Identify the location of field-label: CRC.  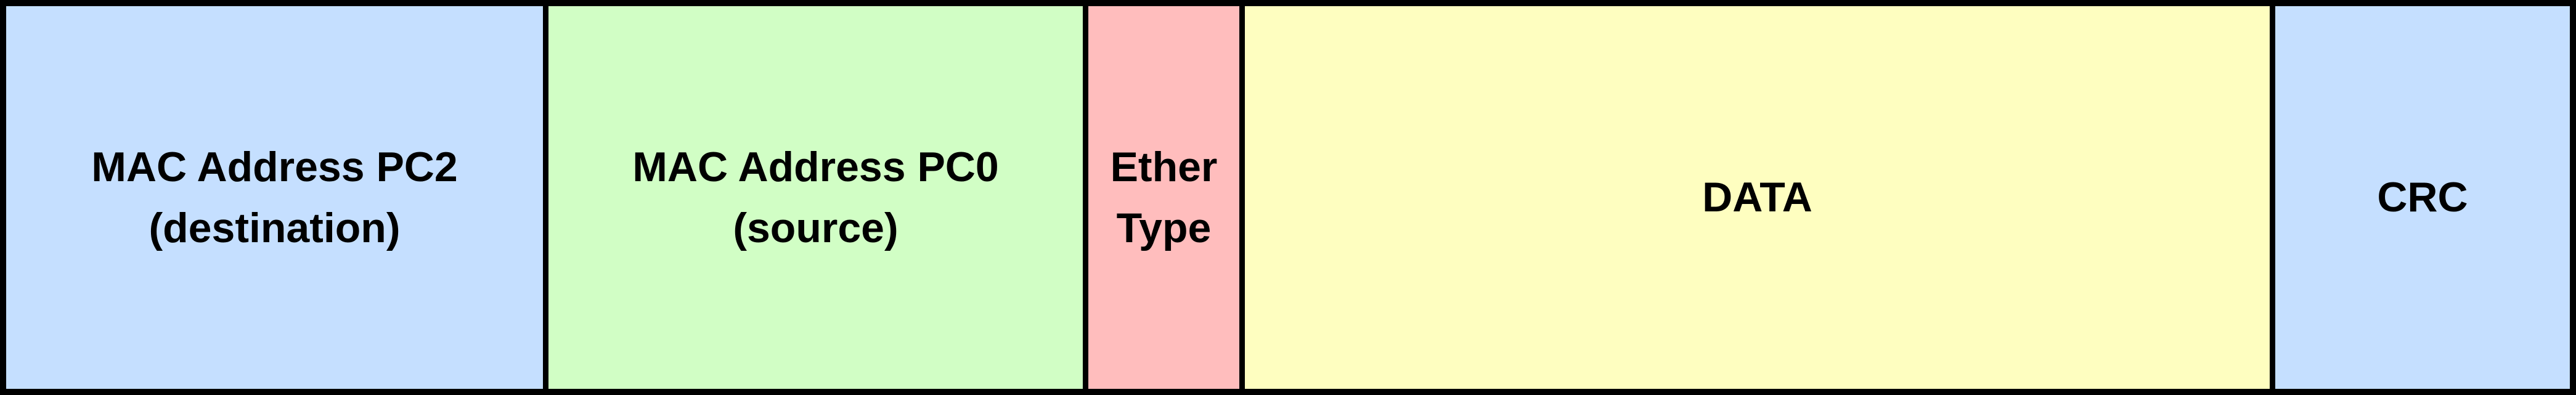
(2422, 197).